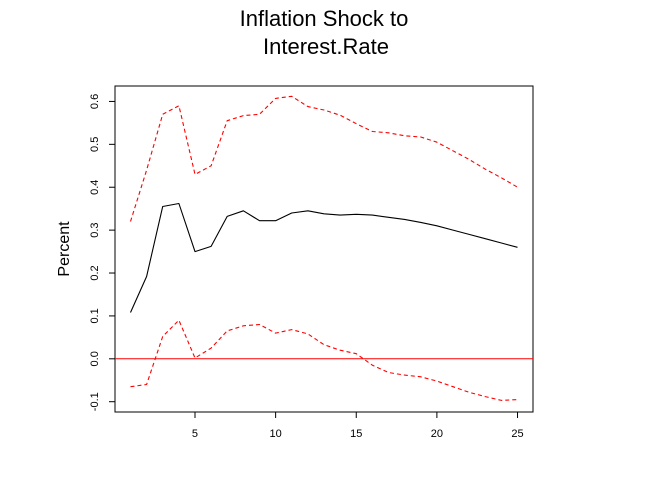  Describe the element at coordinates (102, 252) in the screenshot. I see `y-axis: -0.1 0.0 0.1 0.2 0.3 0.4 0.5 0.6` at that location.